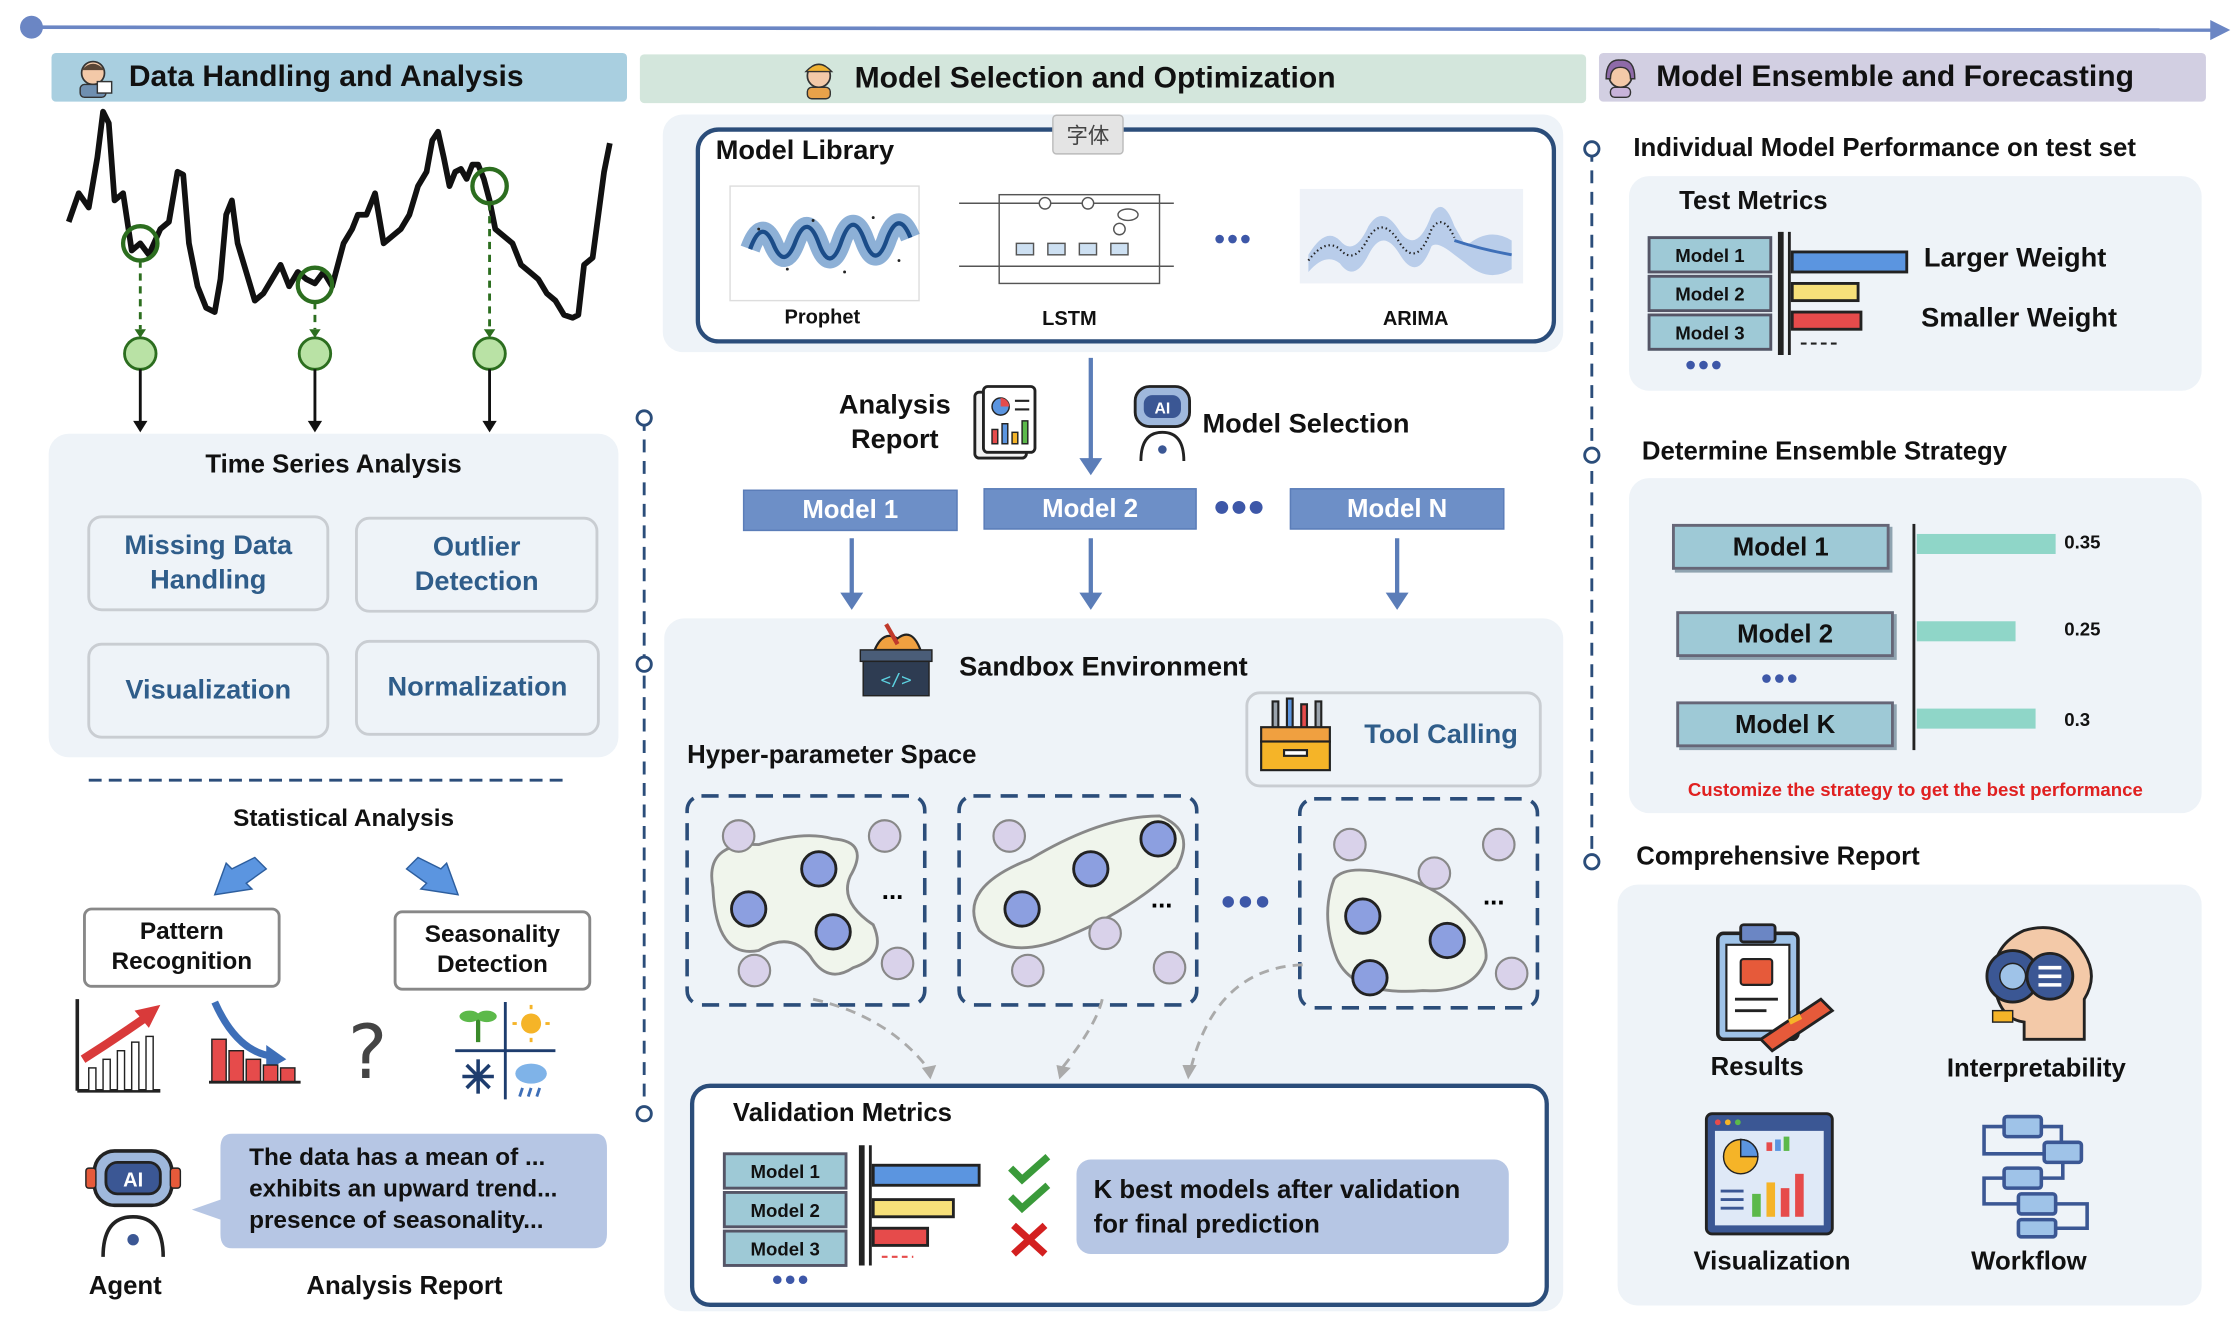  I want to click on downward-trend-icon, so click(254, 1042).